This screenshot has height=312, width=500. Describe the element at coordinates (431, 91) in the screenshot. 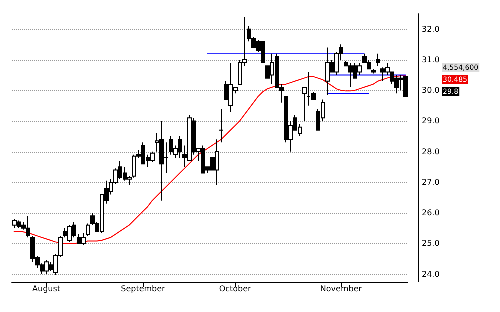

I see `y-tick-label: 30.0` at that location.